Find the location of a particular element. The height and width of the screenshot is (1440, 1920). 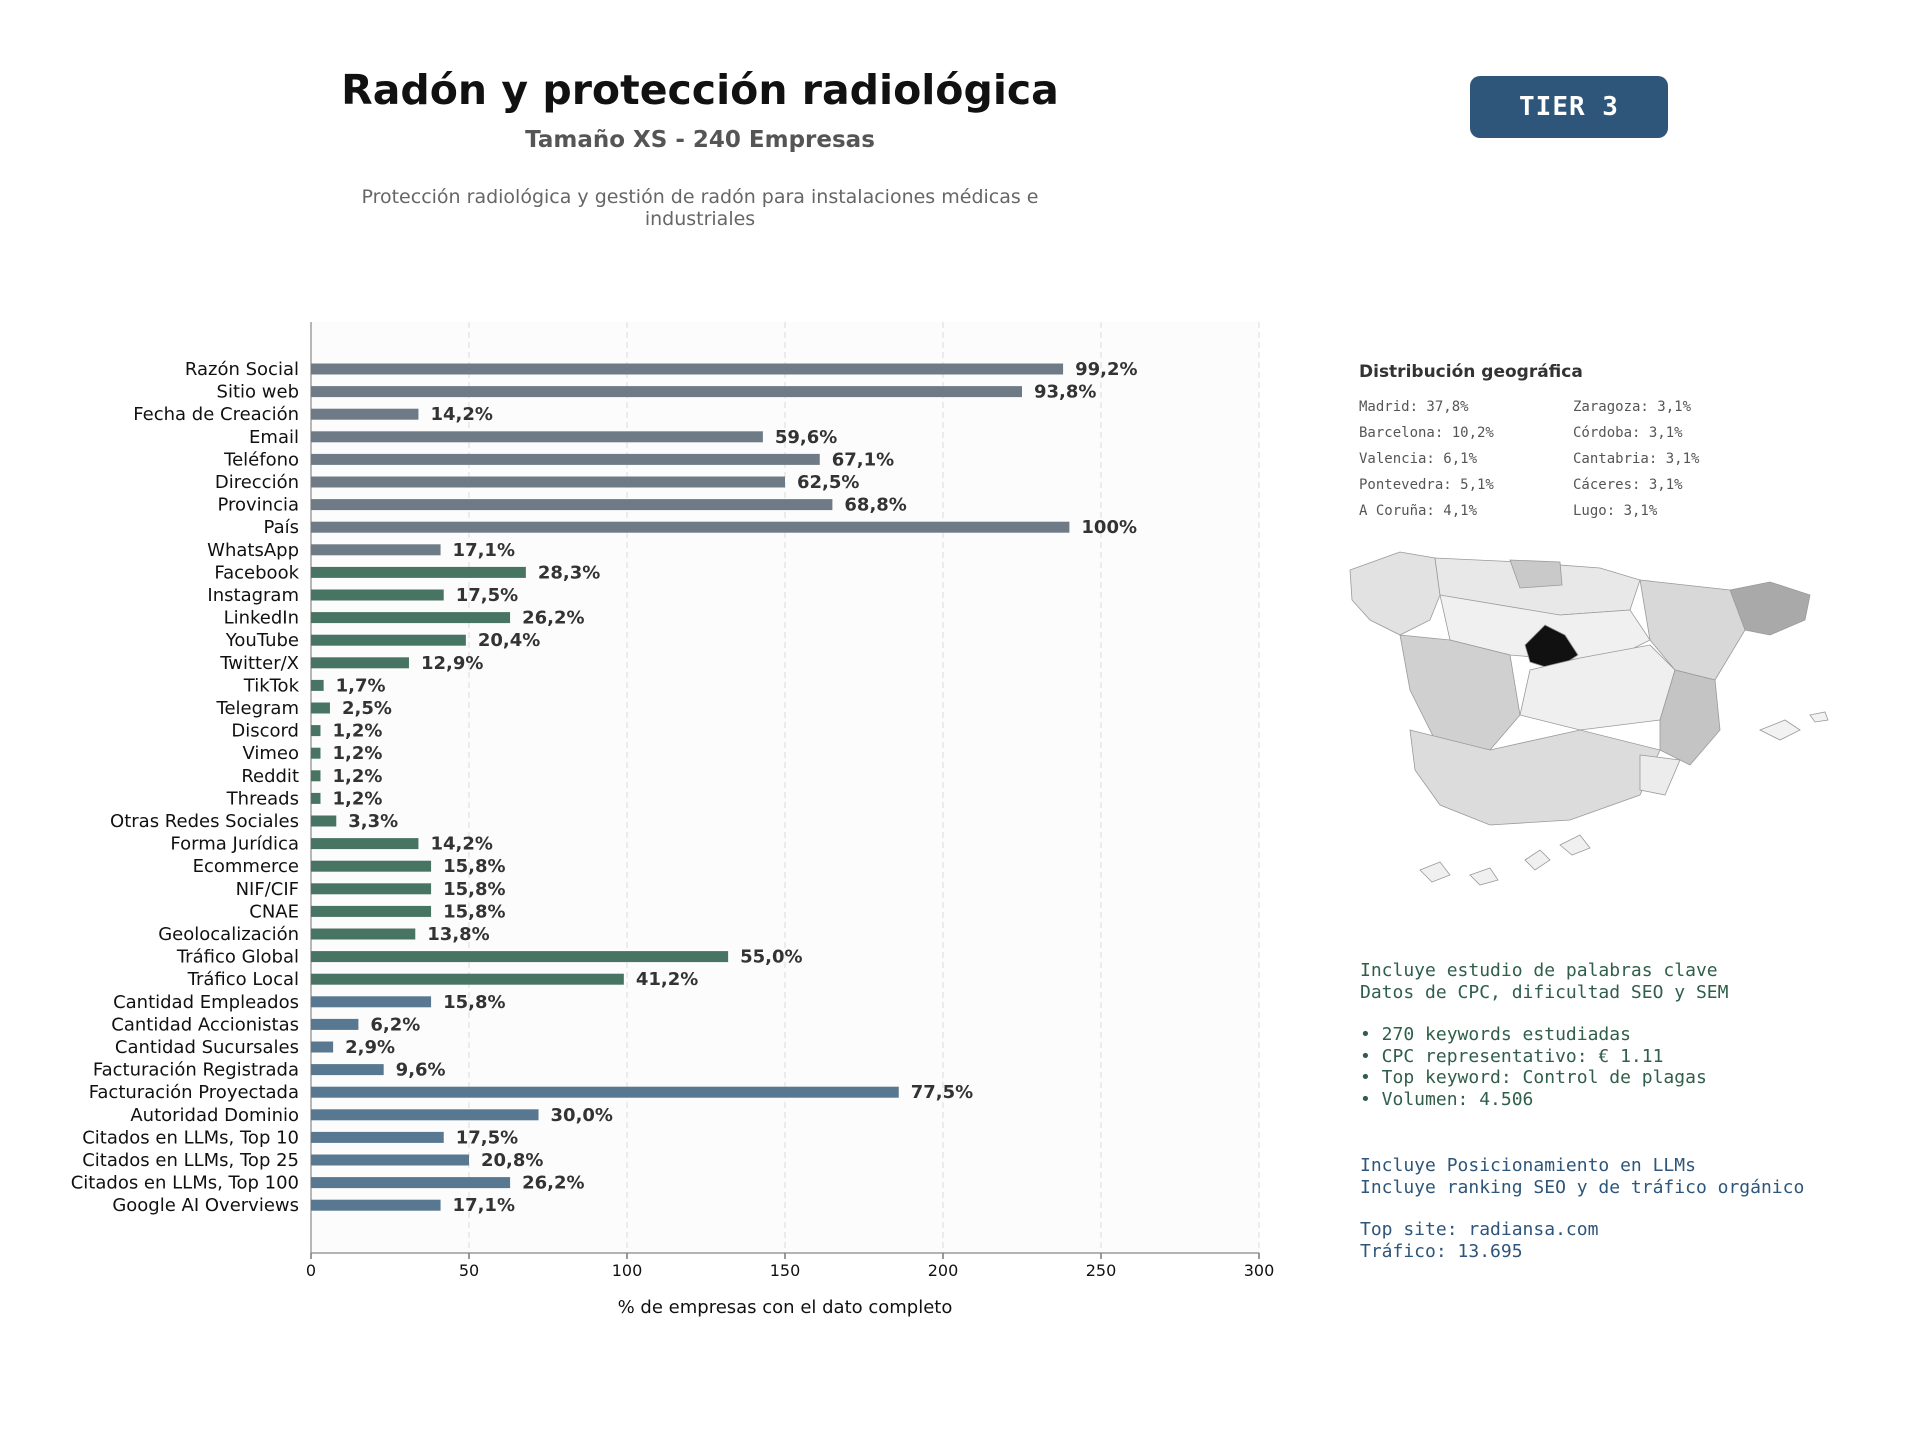

category-label: Email is located at coordinates (274, 437).